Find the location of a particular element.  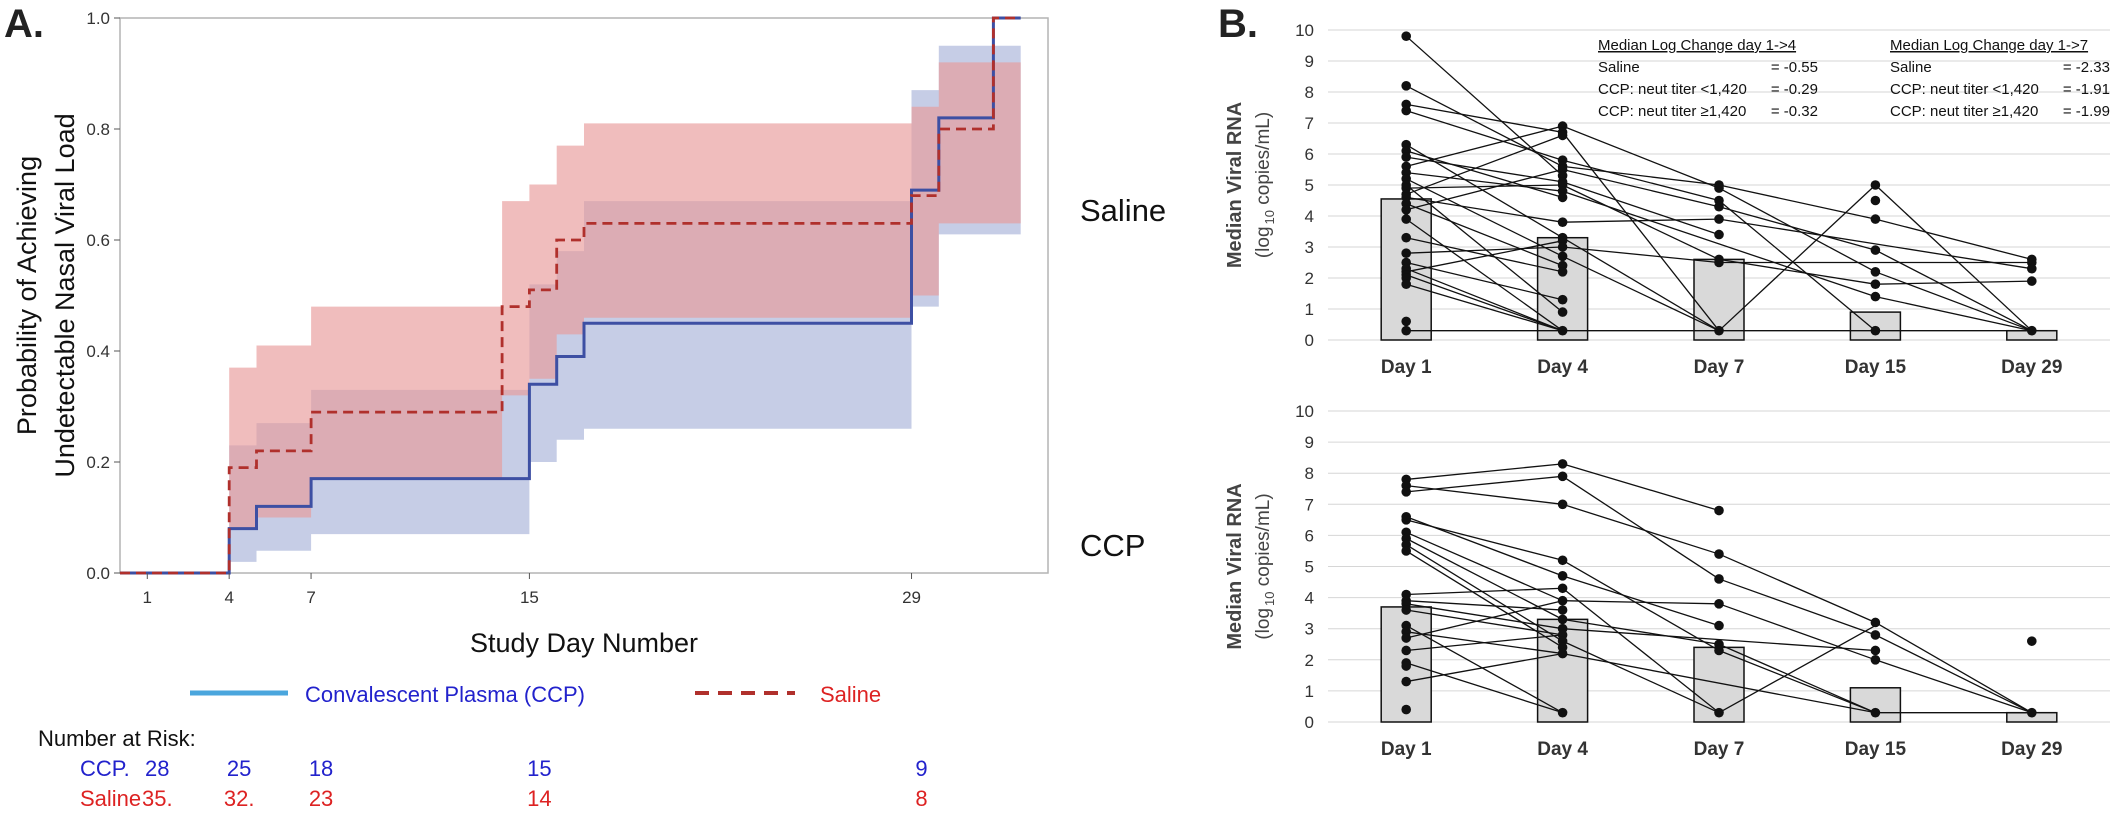

stats-table-title: Median Log Change day 1->7 is located at coordinates (1989, 45).